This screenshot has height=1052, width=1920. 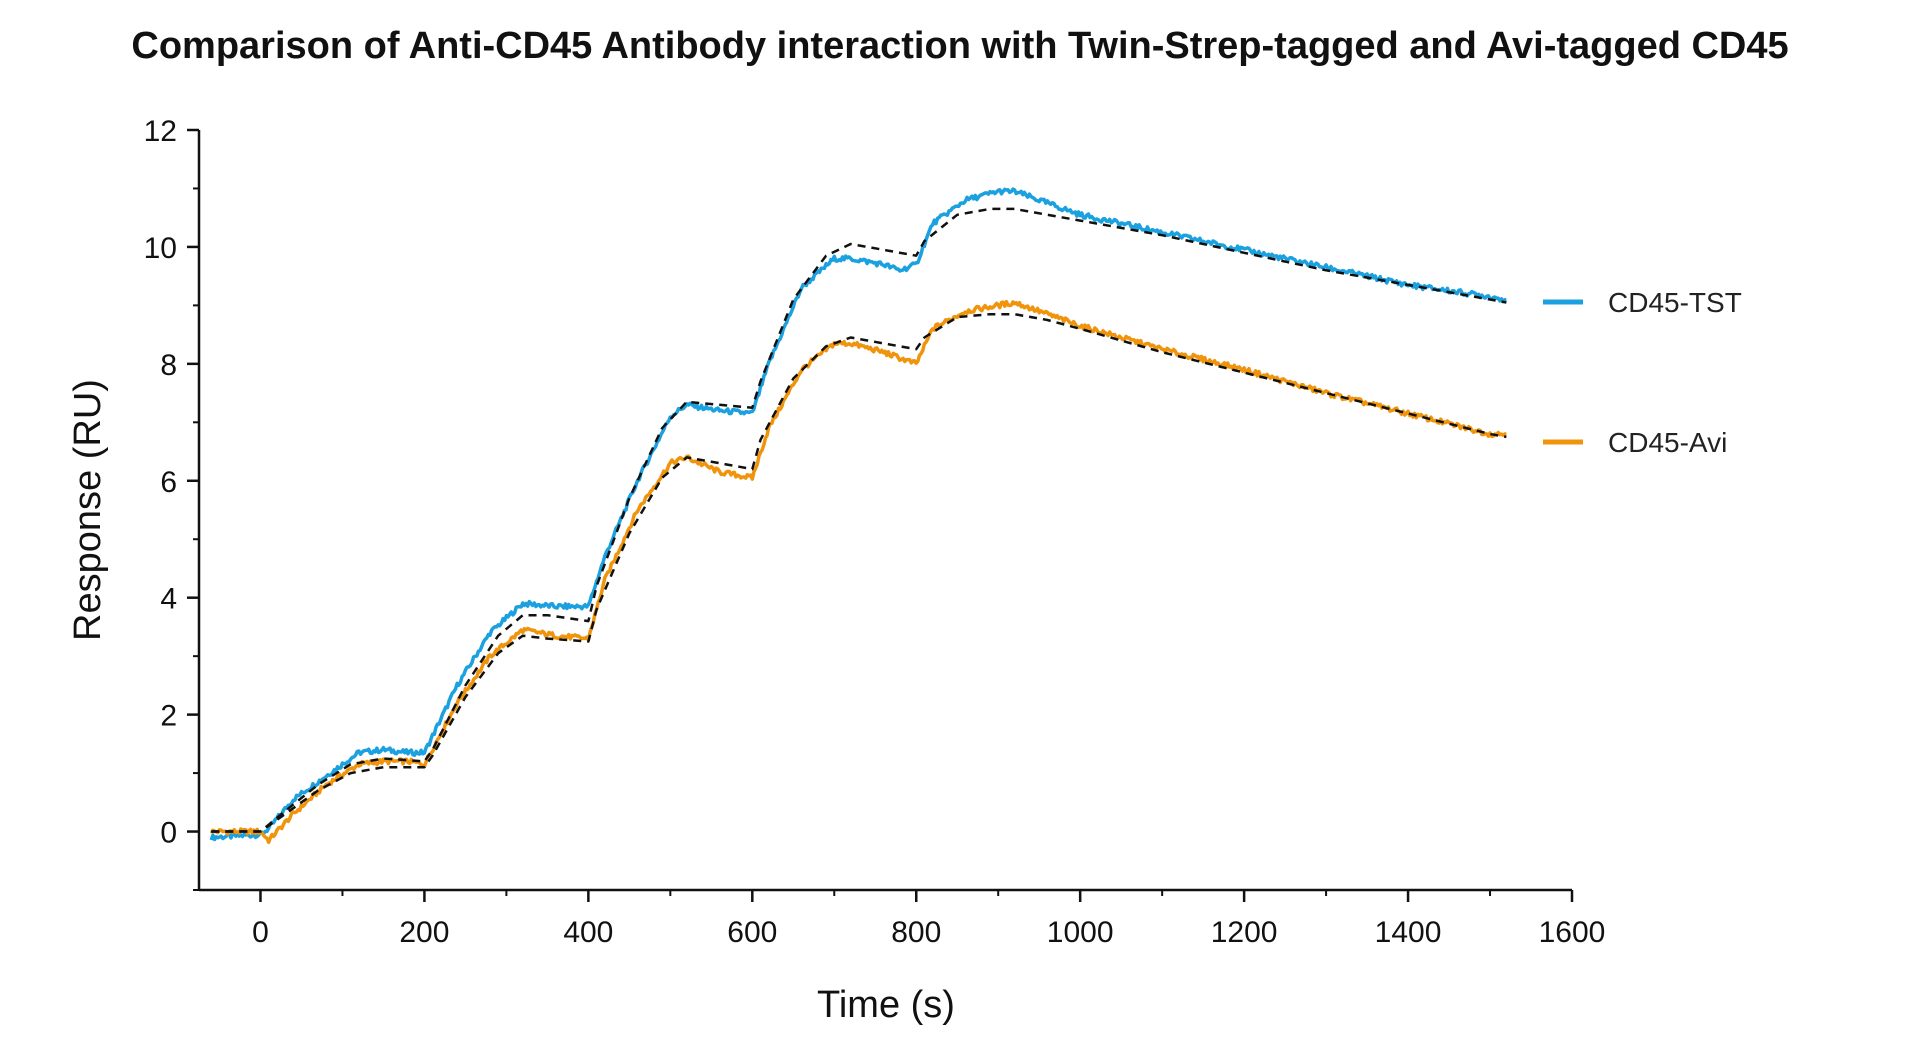 I want to click on y-ticks: 0 2 4 6 8 10 12, so click(x=171, y=503).